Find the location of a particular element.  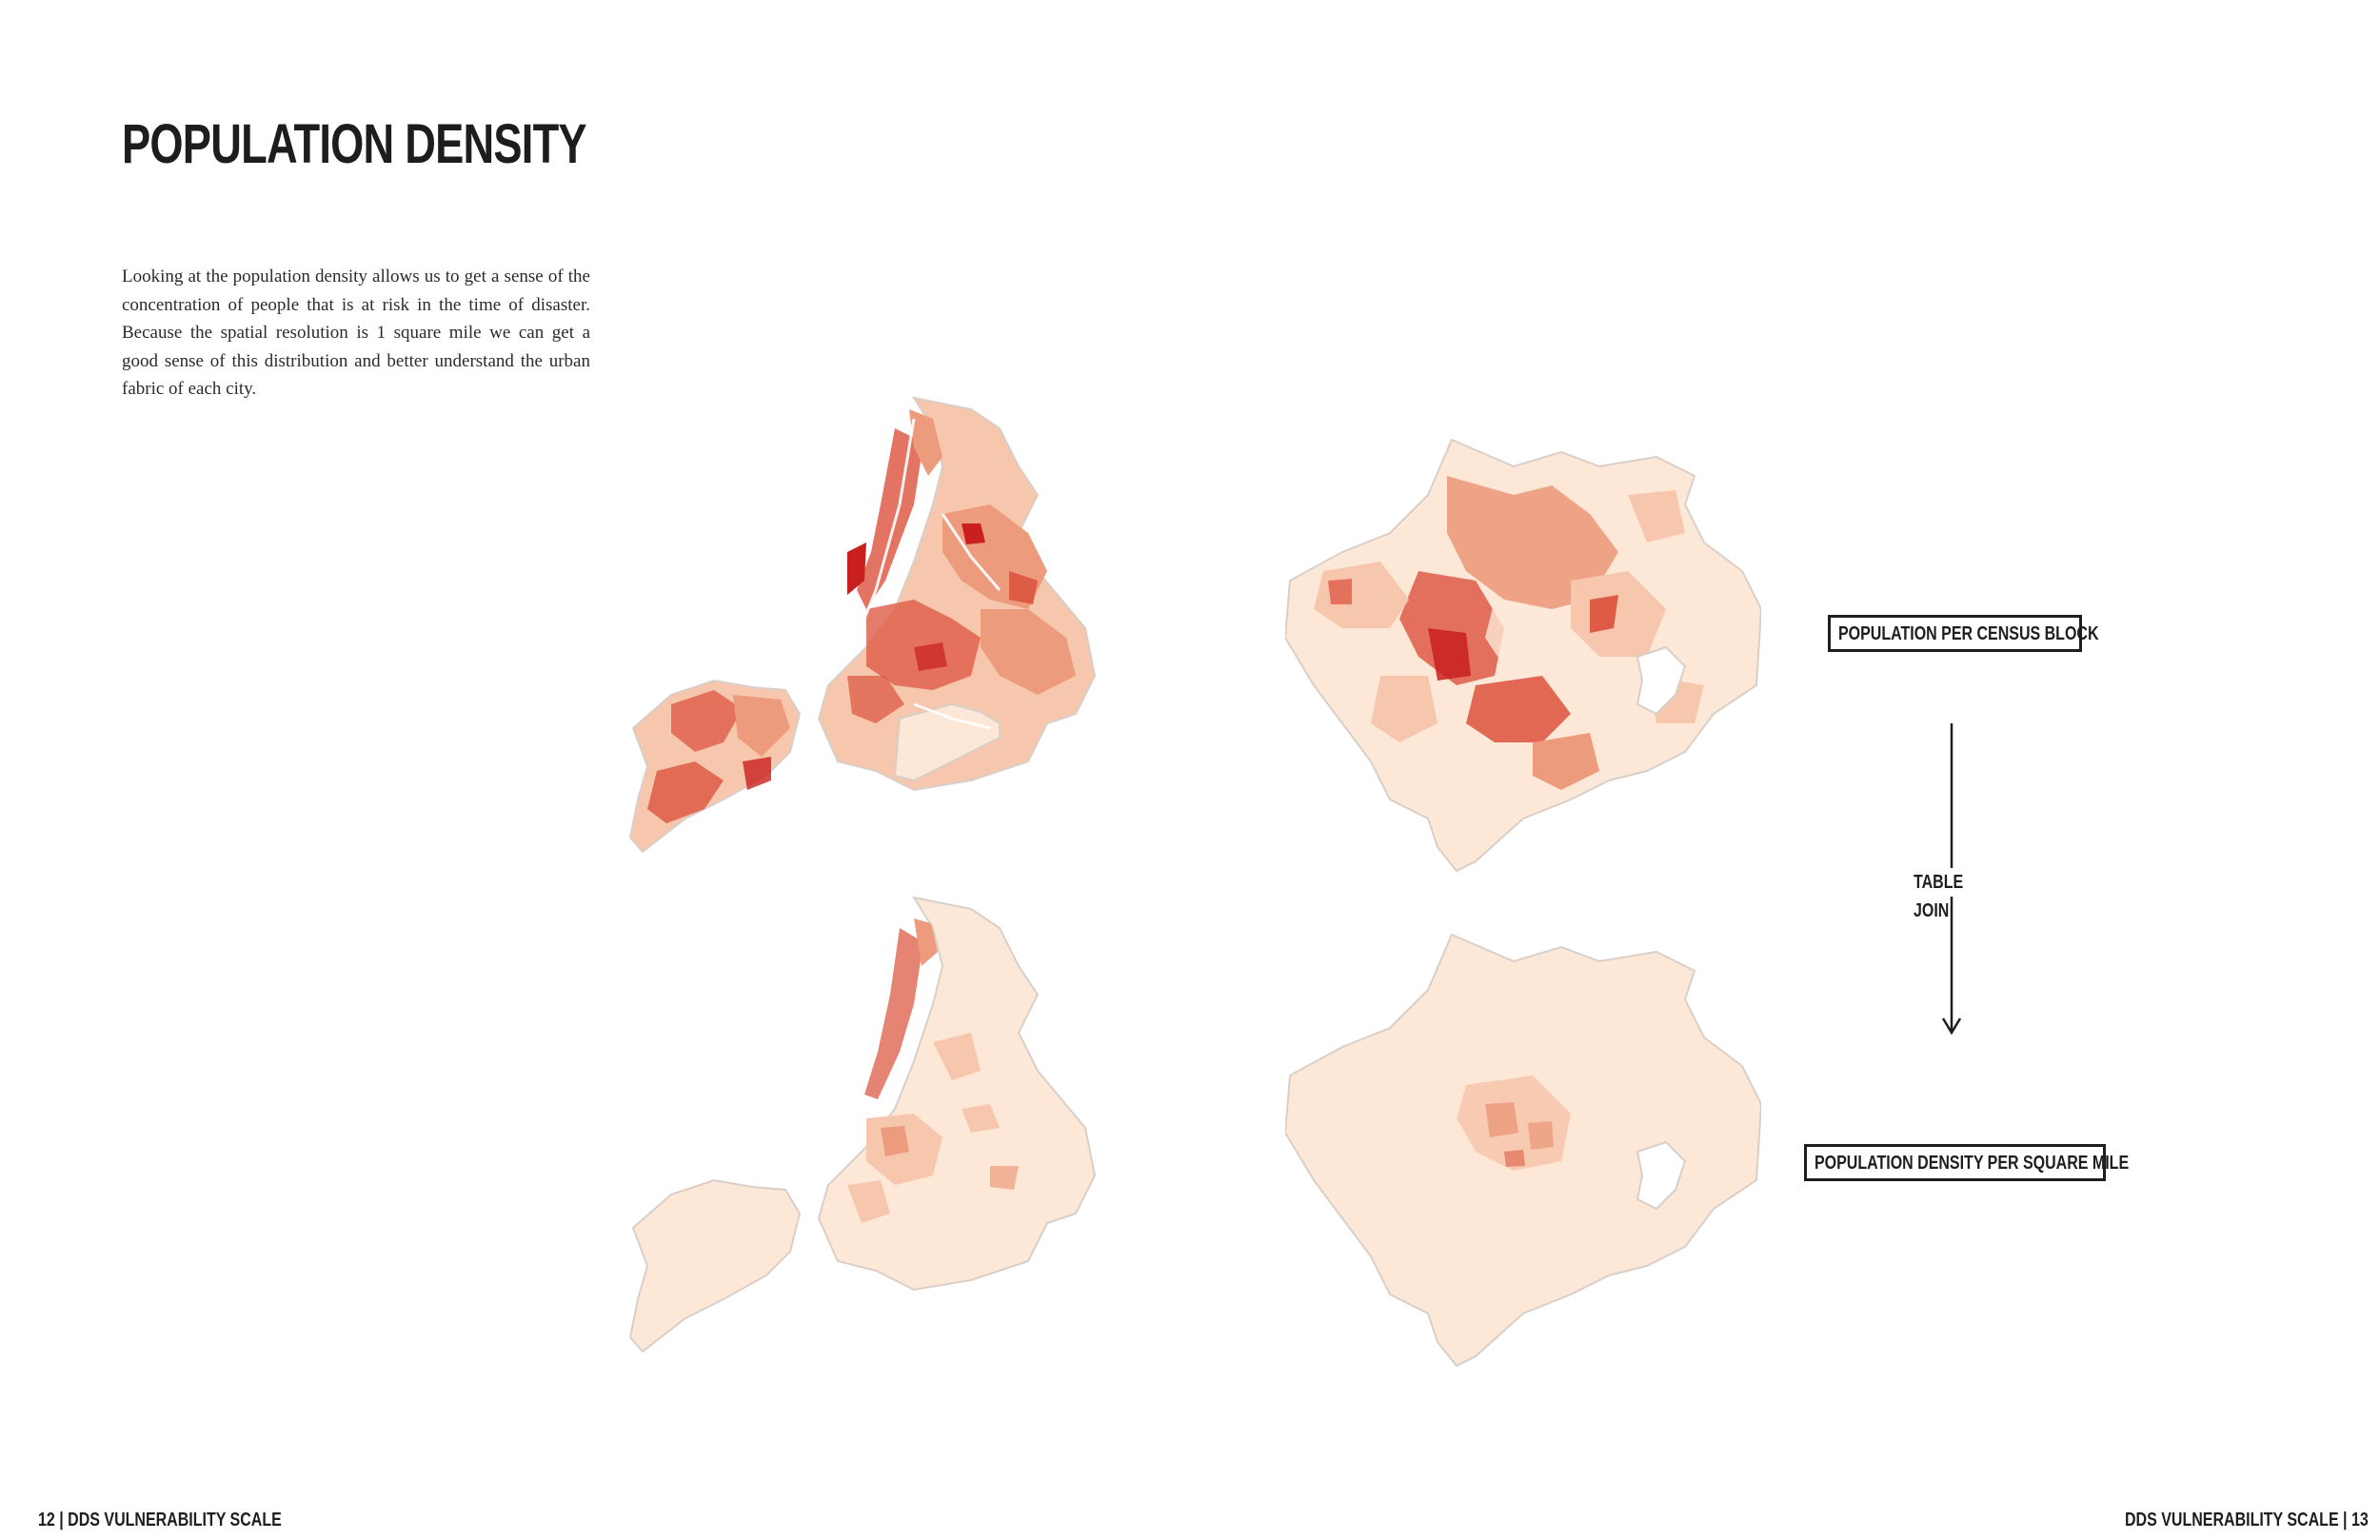

nyc-density-map-graphic is located at coordinates (862, 1124).